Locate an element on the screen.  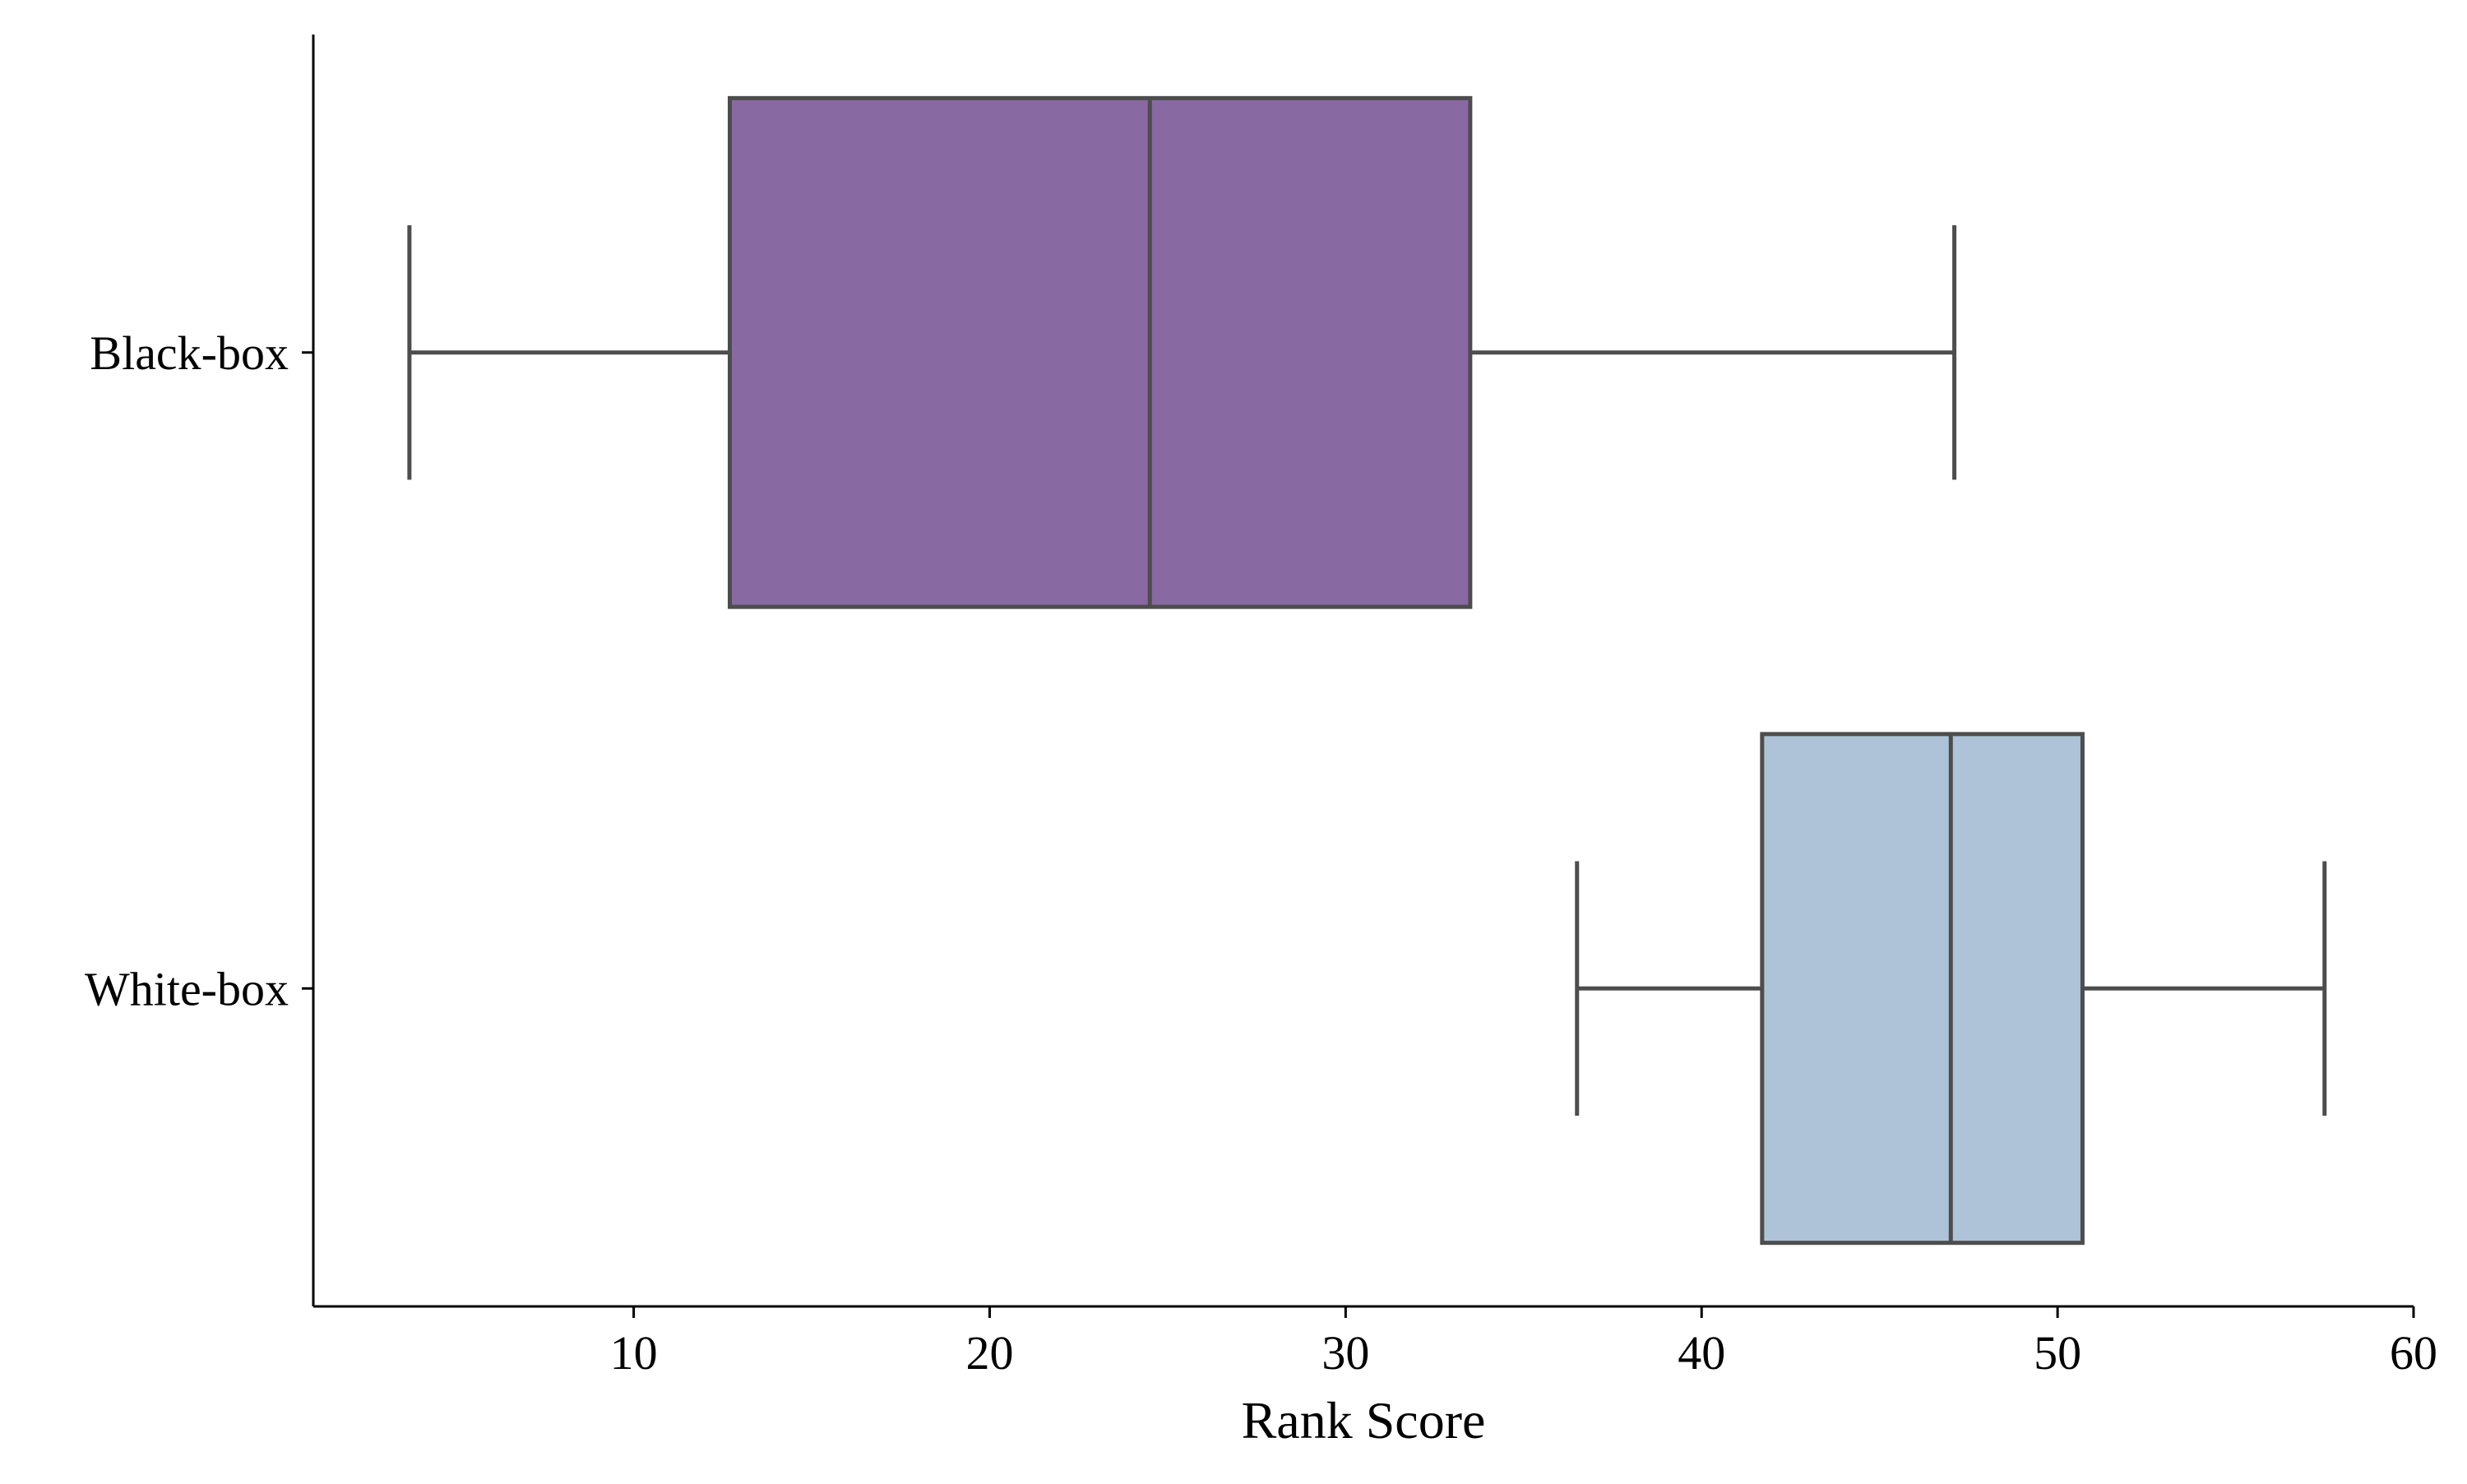
x-tick-label: 30 is located at coordinates (1345, 1353).